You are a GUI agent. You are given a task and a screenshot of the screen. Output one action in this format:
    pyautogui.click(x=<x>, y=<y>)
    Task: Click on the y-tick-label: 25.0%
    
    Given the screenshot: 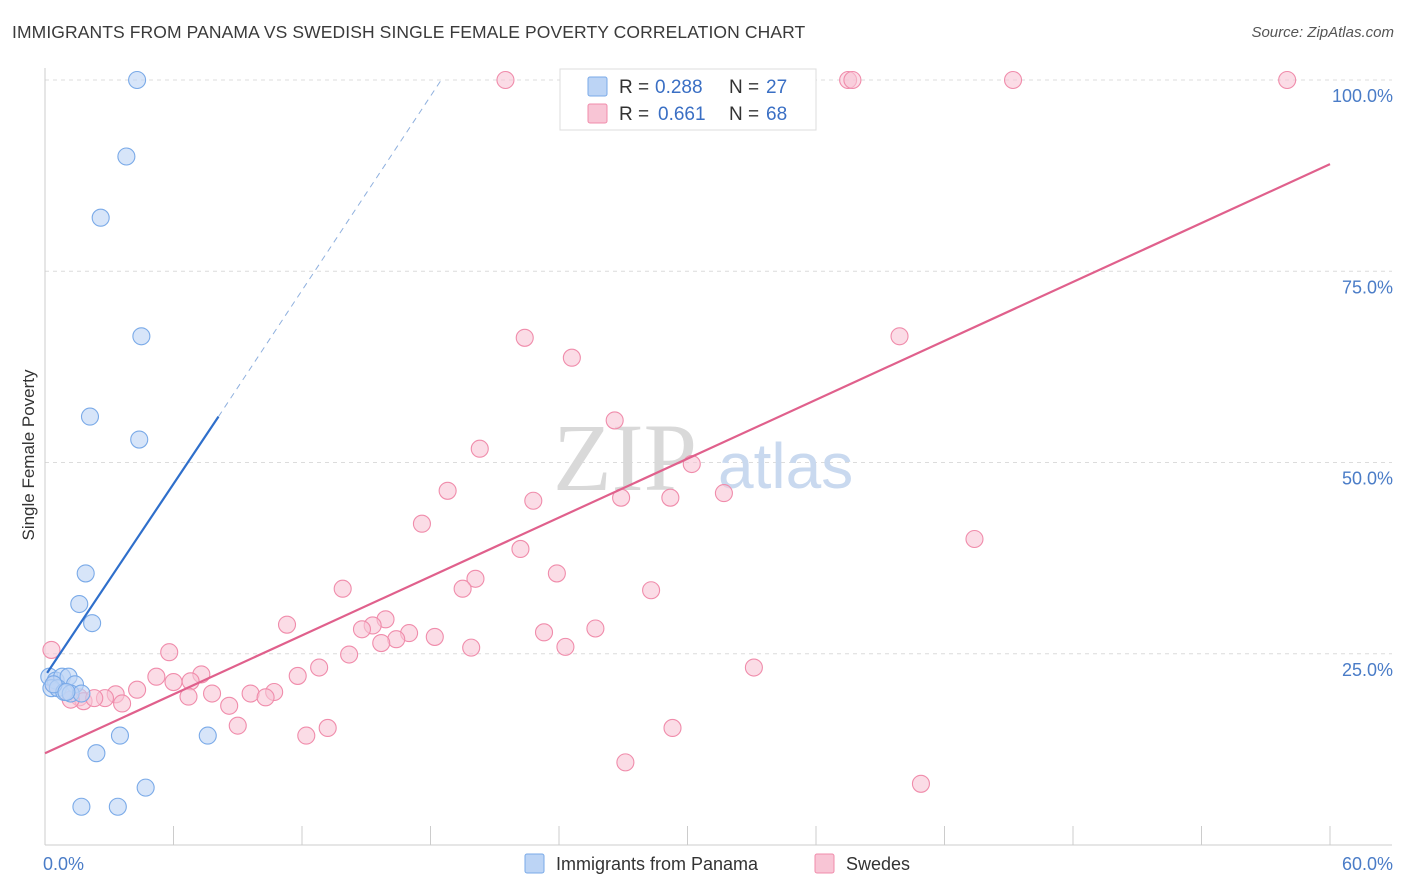 What is the action you would take?
    pyautogui.click(x=1367, y=670)
    